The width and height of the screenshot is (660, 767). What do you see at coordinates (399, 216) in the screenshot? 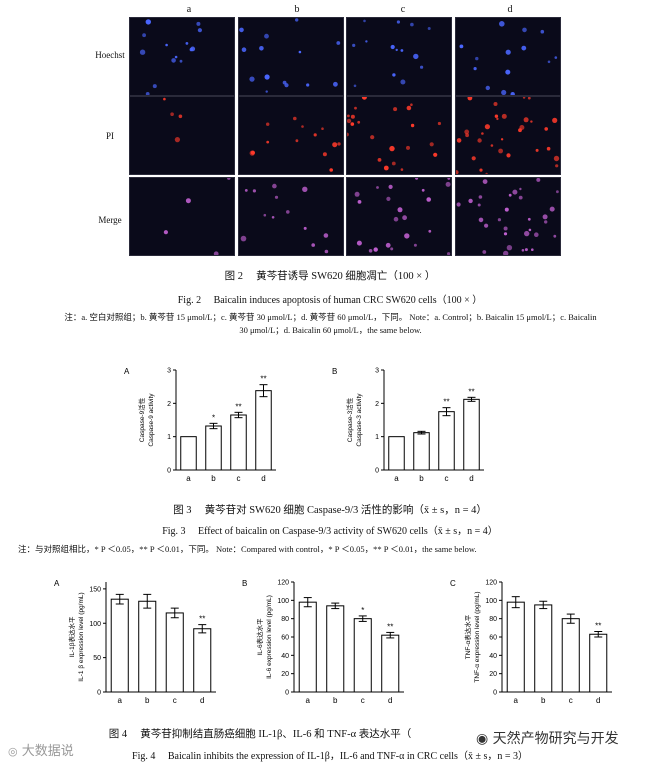
I see `micrograph-merge-c` at bounding box center [399, 216].